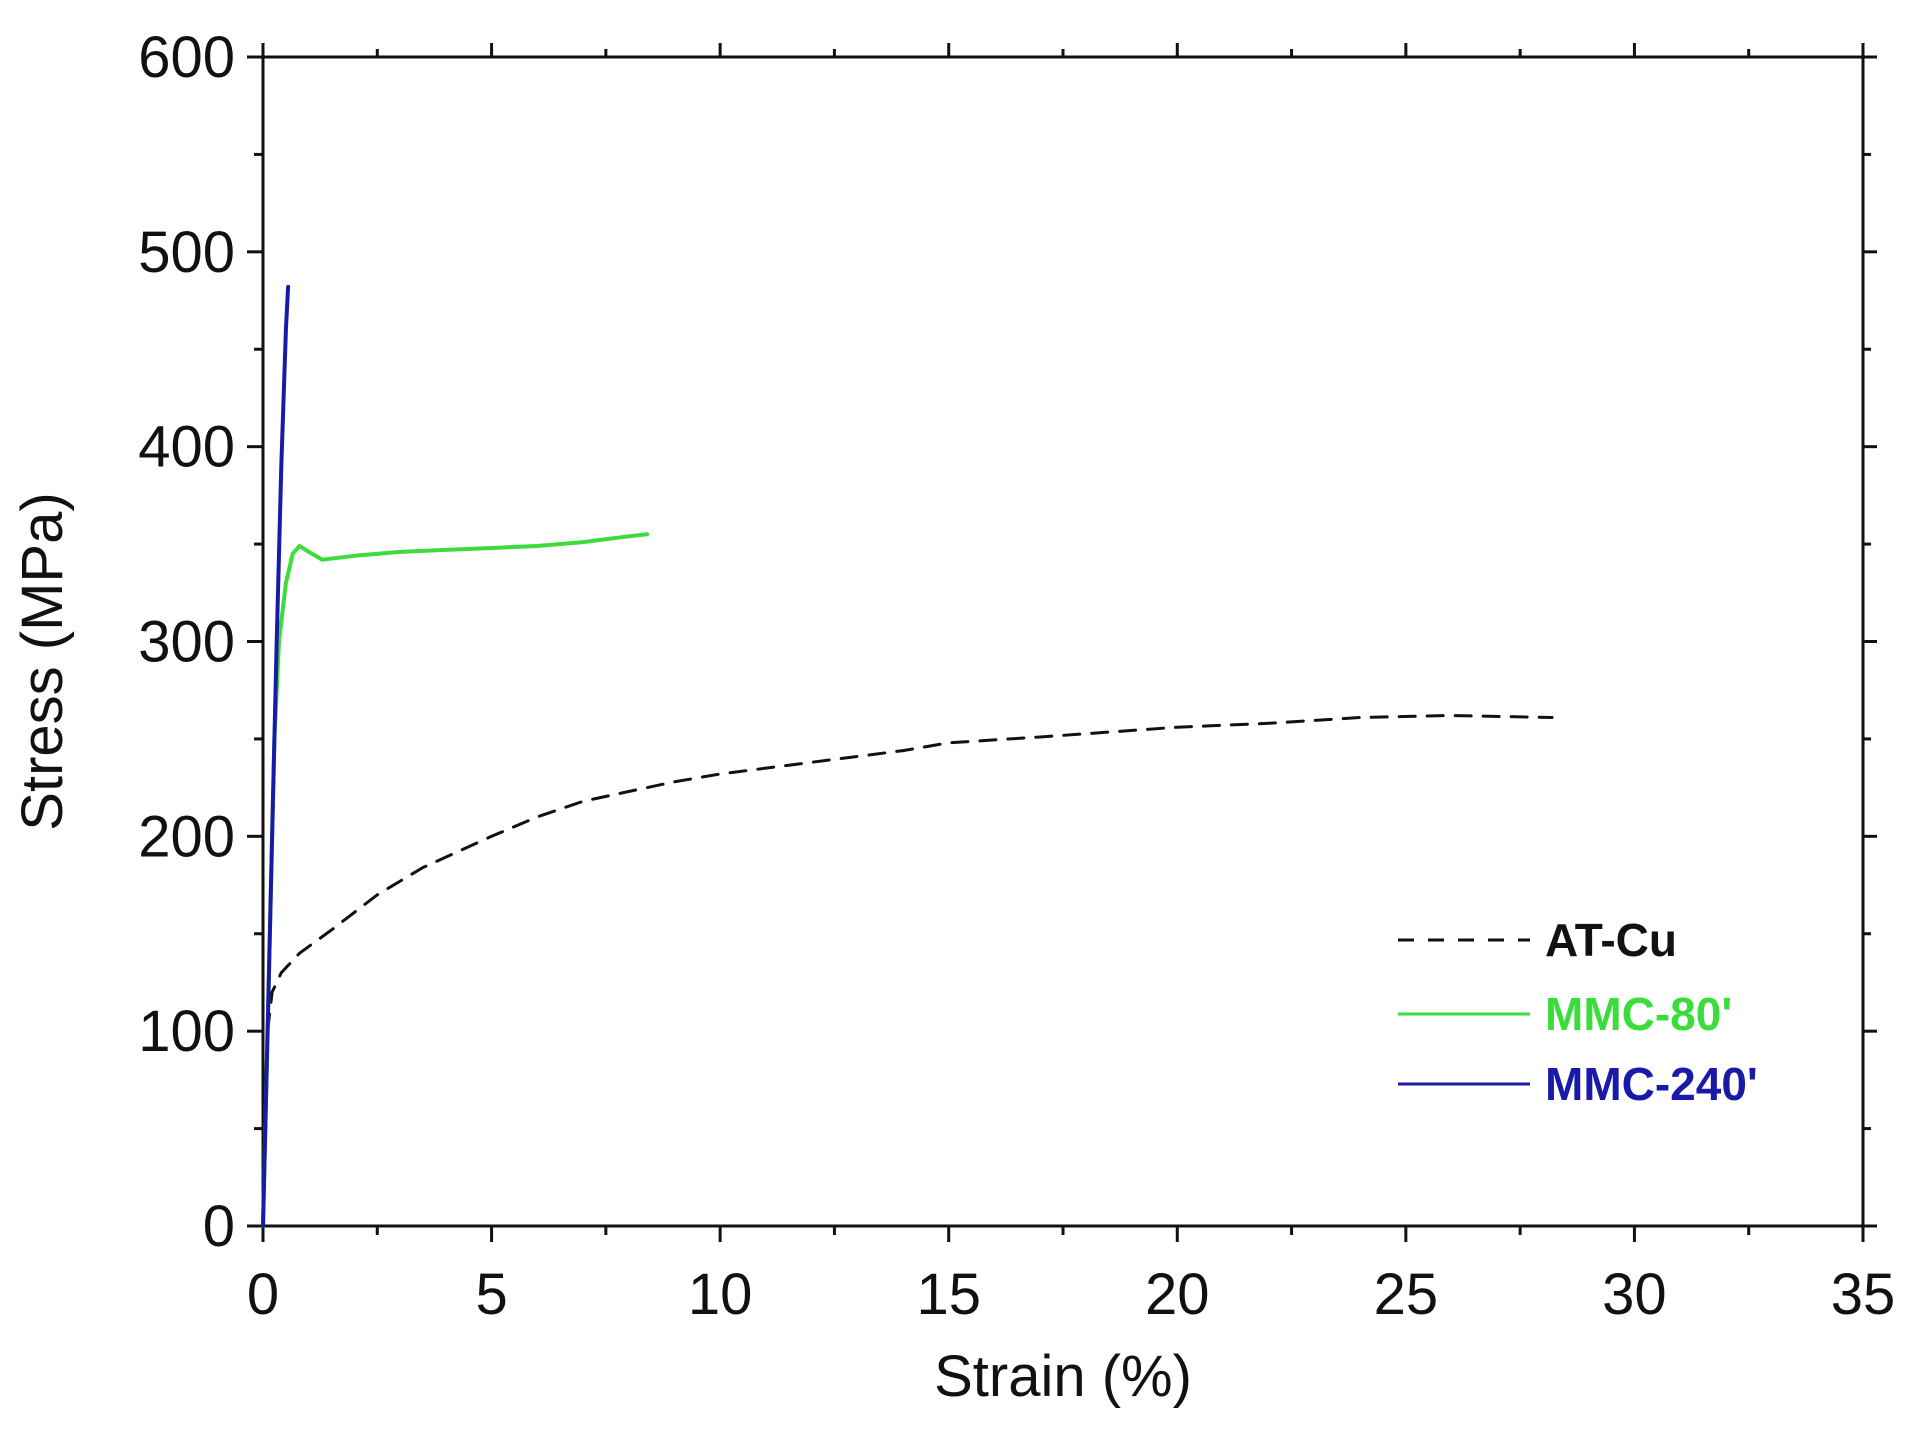 The image size is (1913, 1436). Describe the element at coordinates (948, 1294) in the screenshot. I see `x-tick-label: 15` at that location.